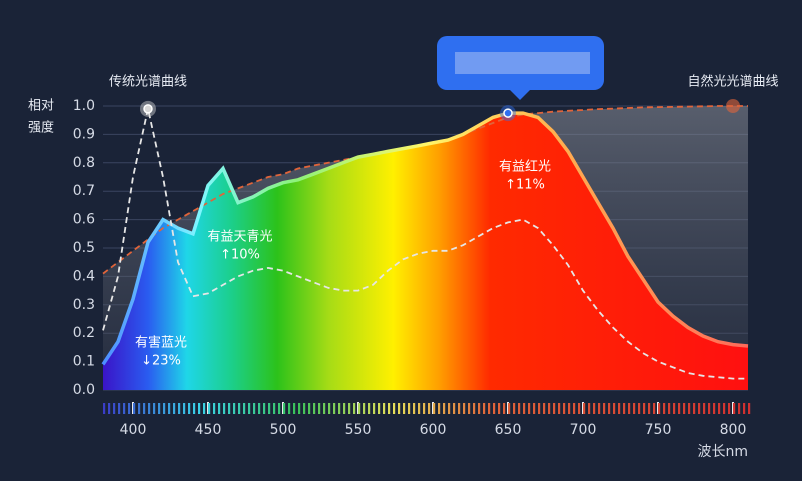 This screenshot has width=802, height=481. Describe the element at coordinates (84, 163) in the screenshot. I see `y-tick-label: 0.8` at that location.